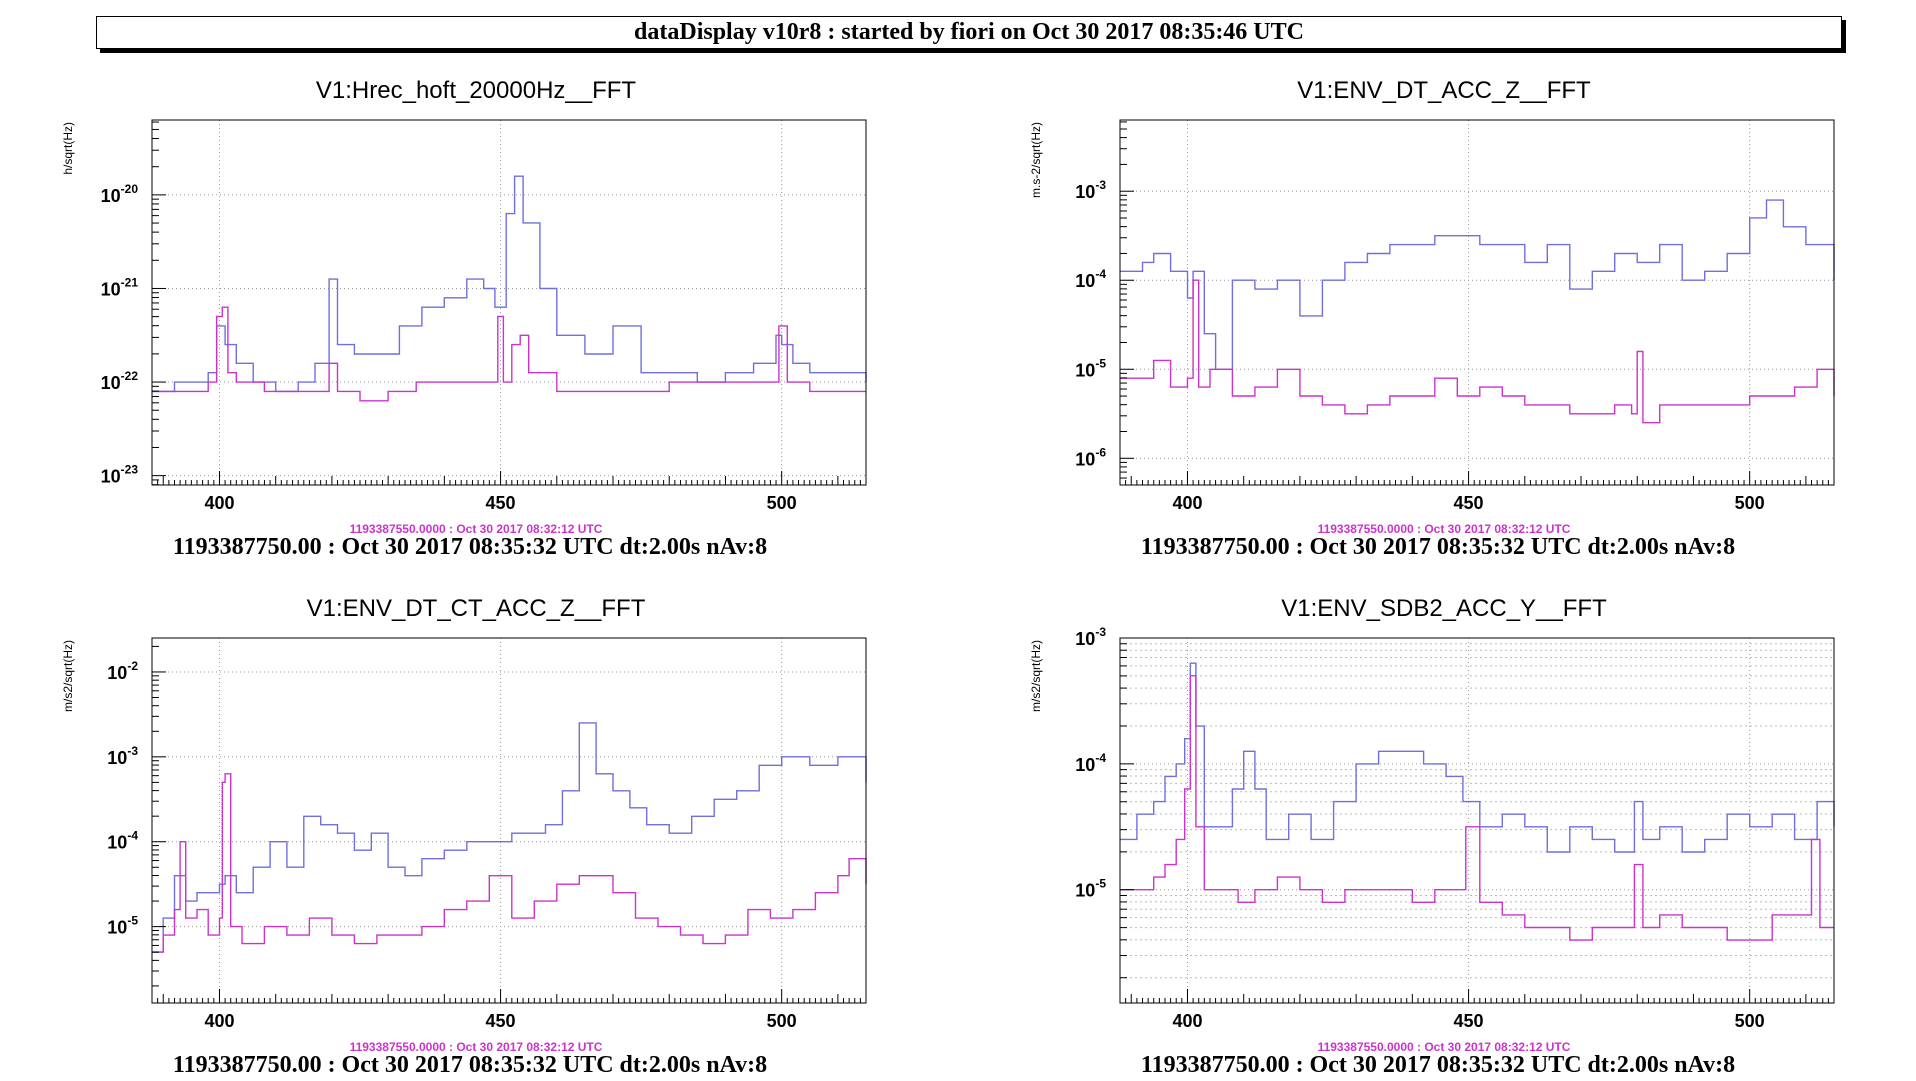  Describe the element at coordinates (120, 475) in the screenshot. I see `y-tick-label: 10⁻²³` at that location.